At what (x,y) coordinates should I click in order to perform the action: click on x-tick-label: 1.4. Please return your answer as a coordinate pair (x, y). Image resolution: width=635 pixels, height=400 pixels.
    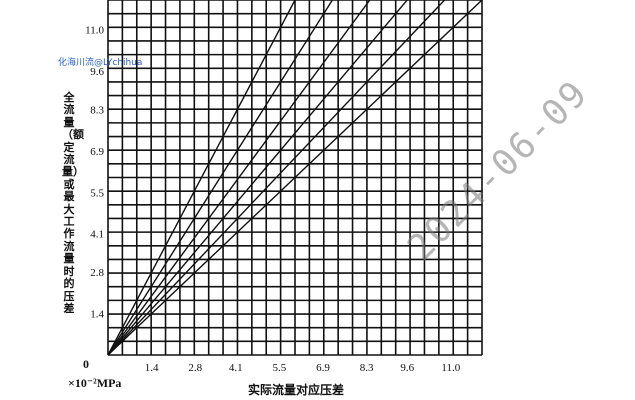
    Looking at the image, I should click on (152, 368).